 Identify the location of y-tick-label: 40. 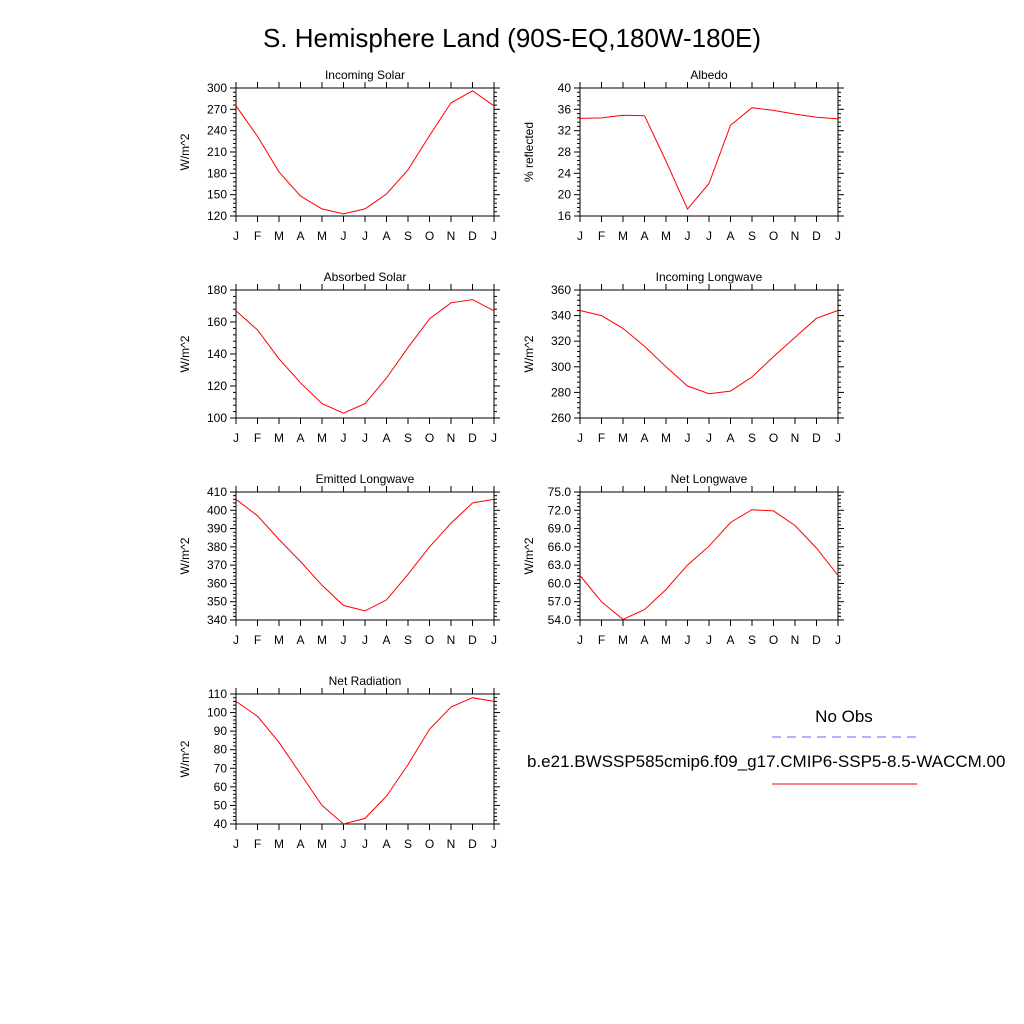
(221, 824).